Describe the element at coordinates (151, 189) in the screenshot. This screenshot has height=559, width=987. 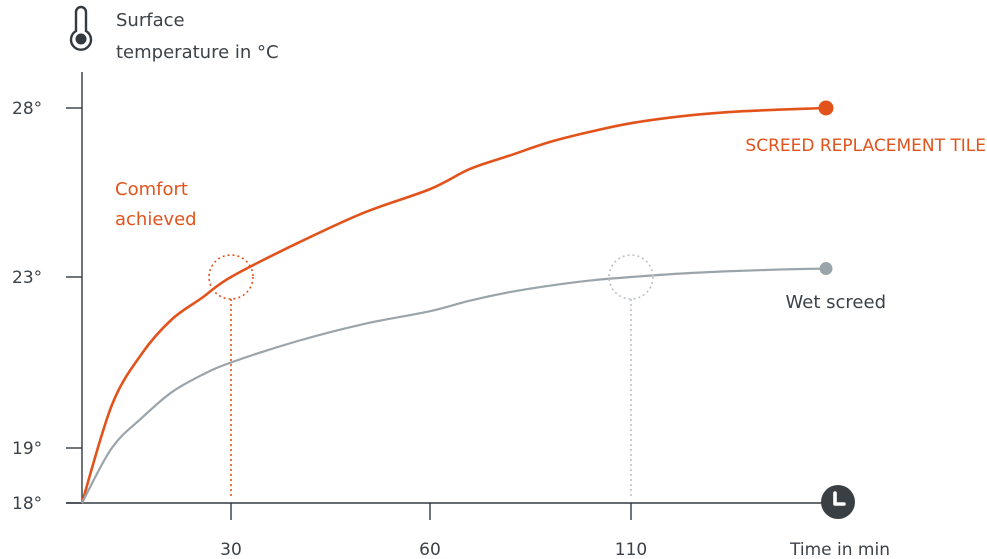
I see `comfort-annotation-line-1: Comfort` at that location.